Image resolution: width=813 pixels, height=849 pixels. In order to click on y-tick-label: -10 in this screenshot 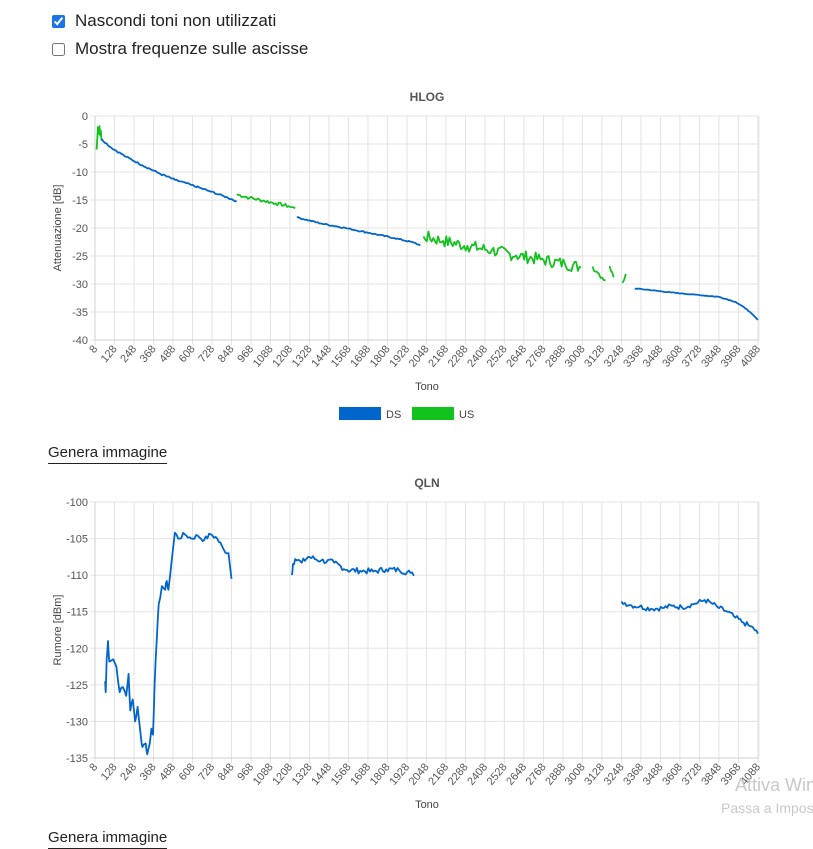, I will do `click(80, 173)`.